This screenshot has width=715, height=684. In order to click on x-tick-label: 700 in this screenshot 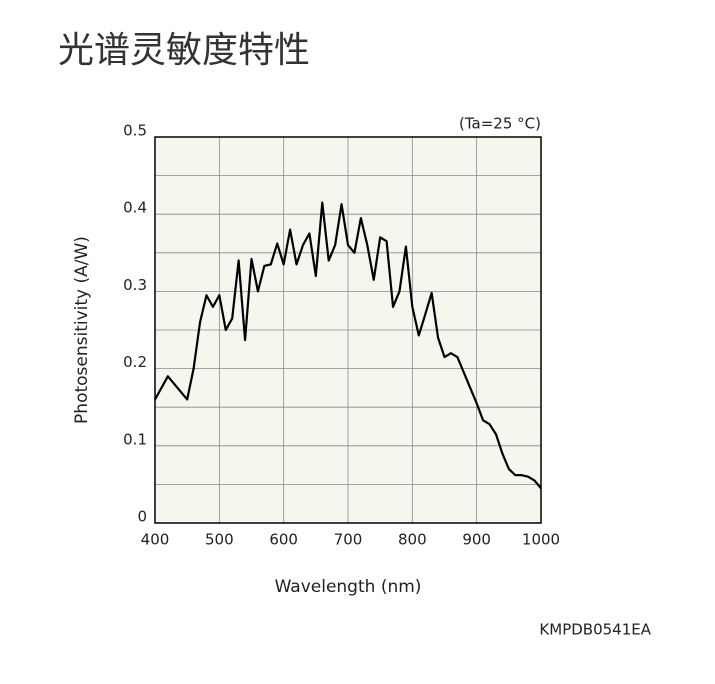, I will do `click(348, 540)`.